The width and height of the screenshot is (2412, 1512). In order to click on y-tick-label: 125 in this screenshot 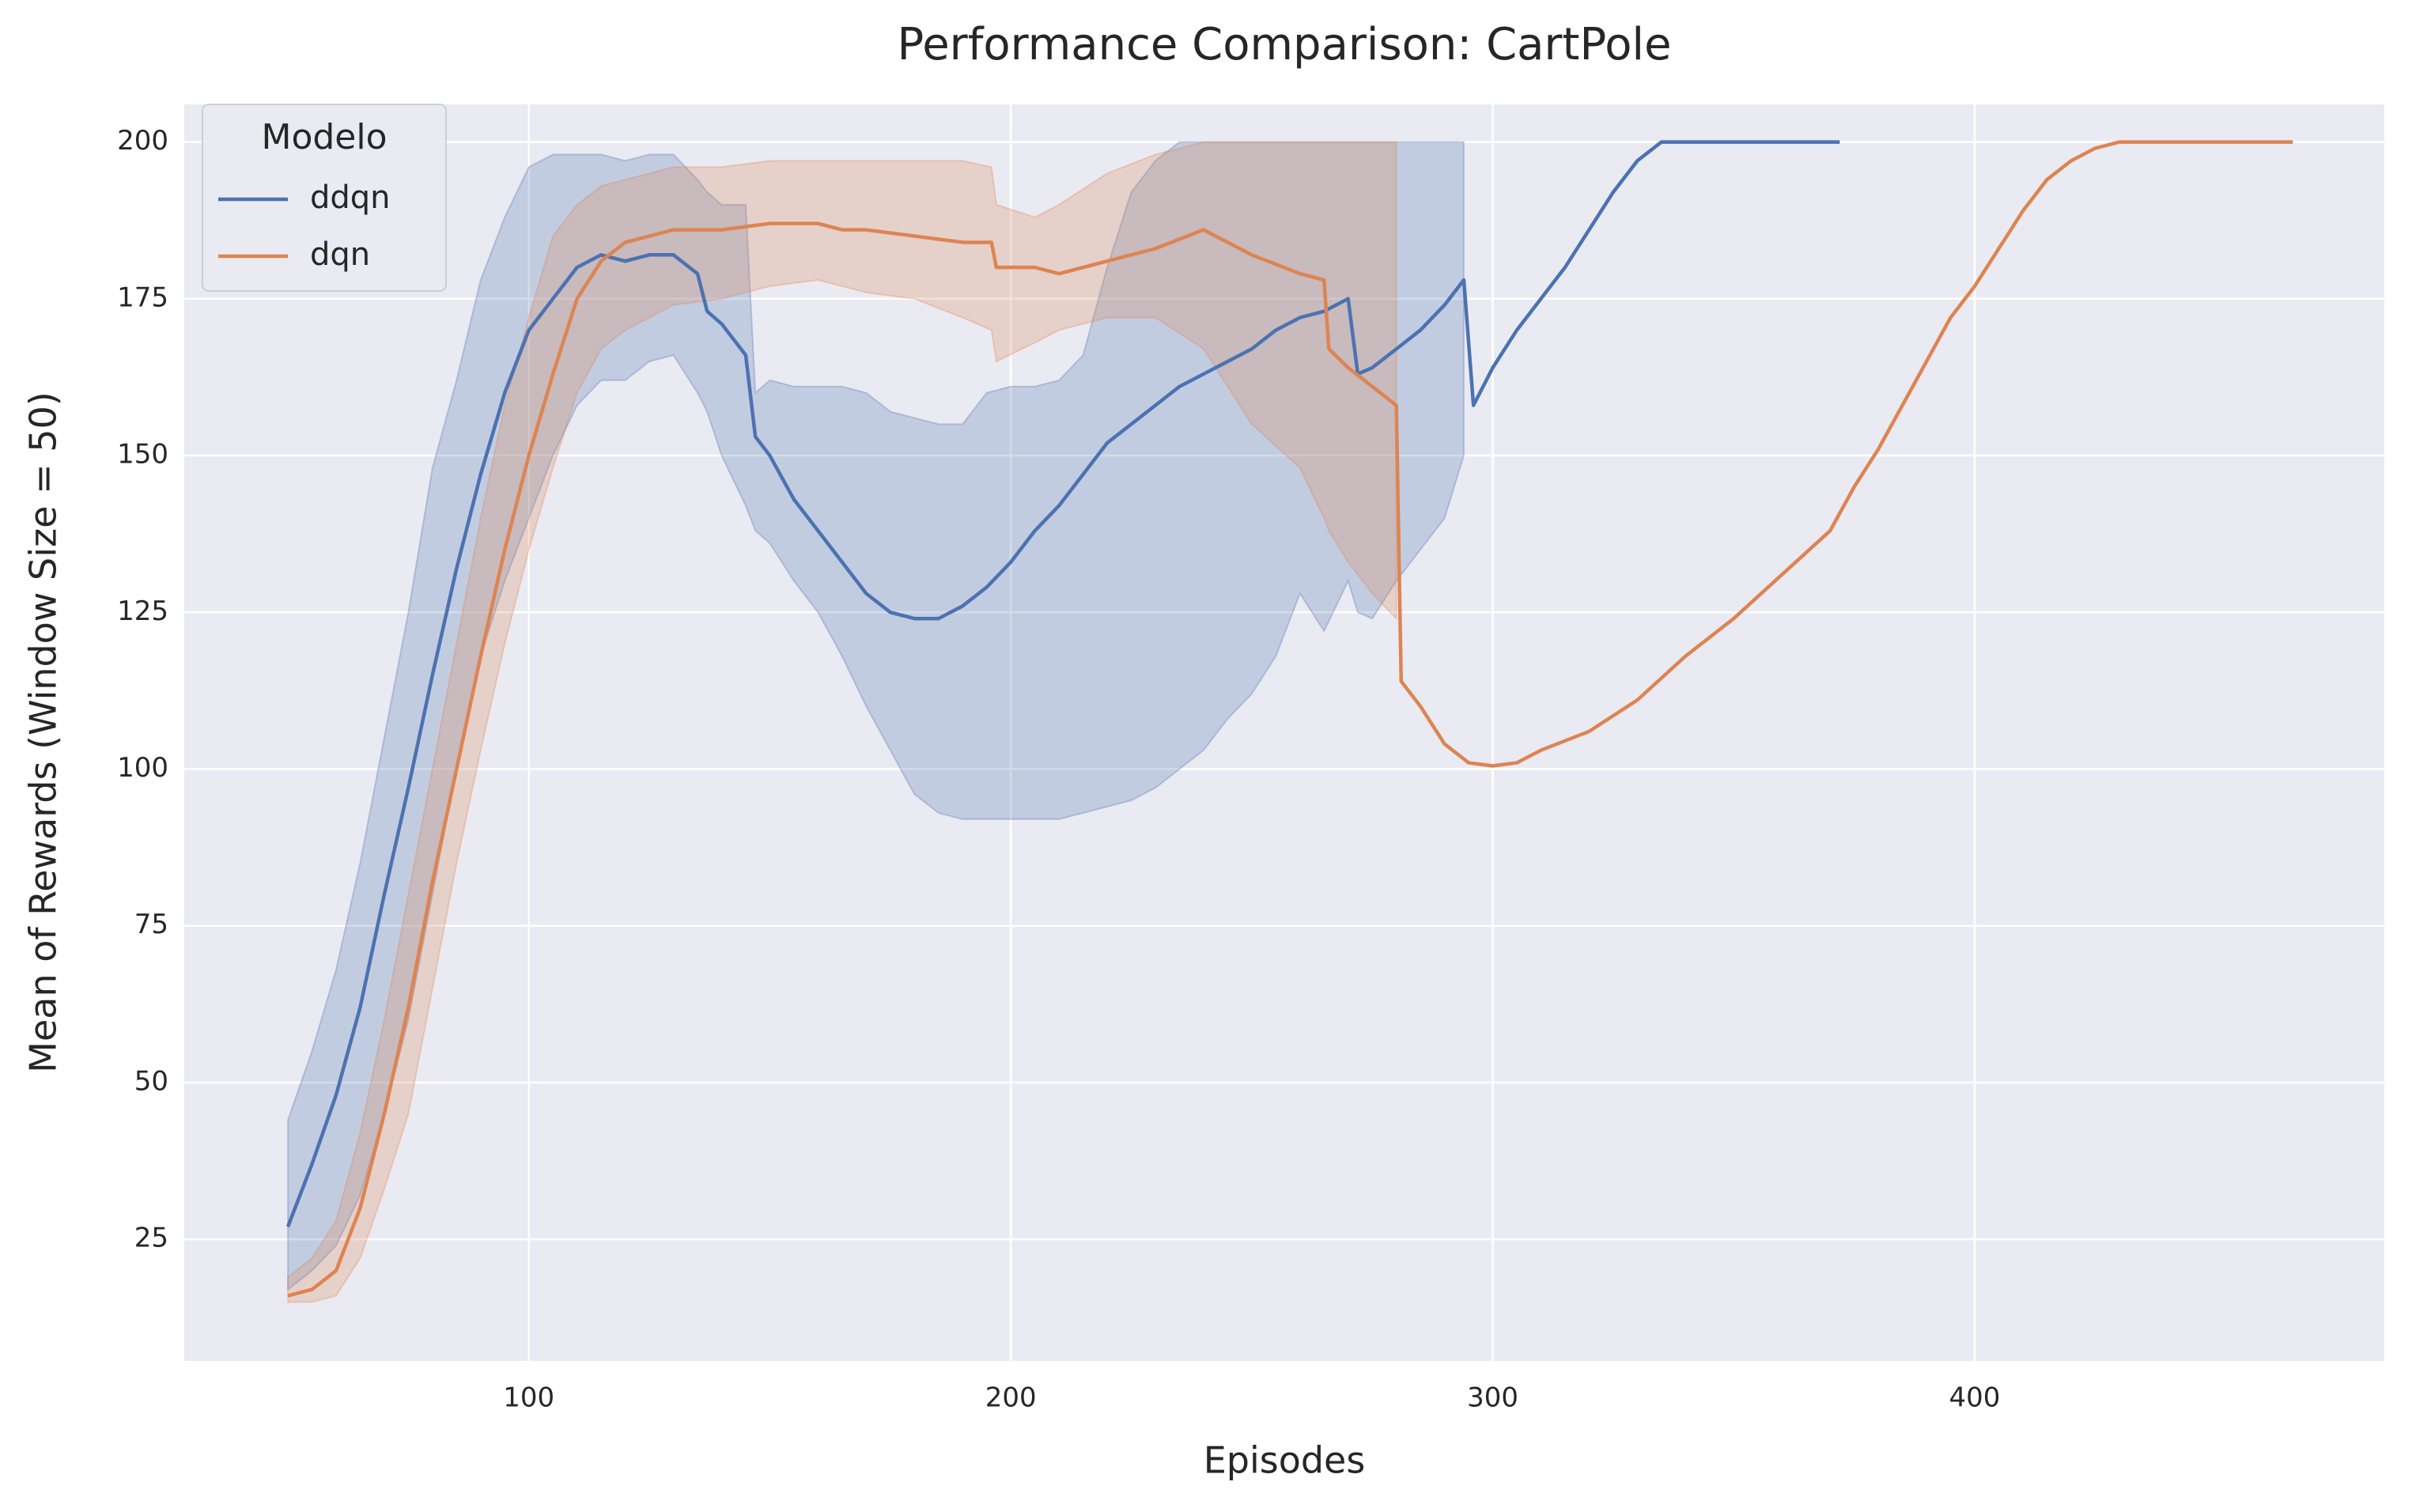, I will do `click(142, 611)`.